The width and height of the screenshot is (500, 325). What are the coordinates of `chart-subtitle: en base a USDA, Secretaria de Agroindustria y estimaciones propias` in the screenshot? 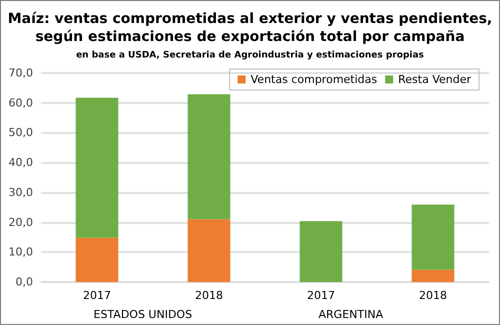 It's located at (250, 55).